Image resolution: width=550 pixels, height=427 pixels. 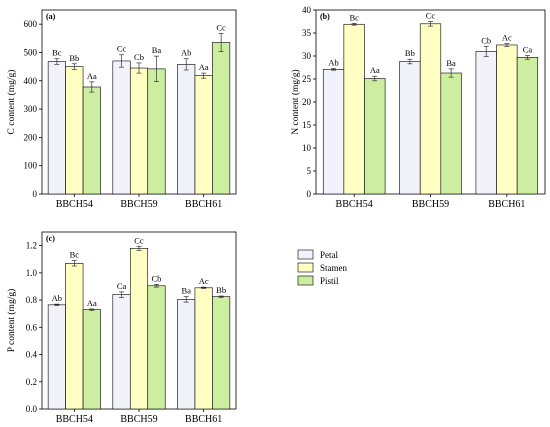 What do you see at coordinates (307, 148) in the screenshot?
I see `y-tick-label: 10` at bounding box center [307, 148].